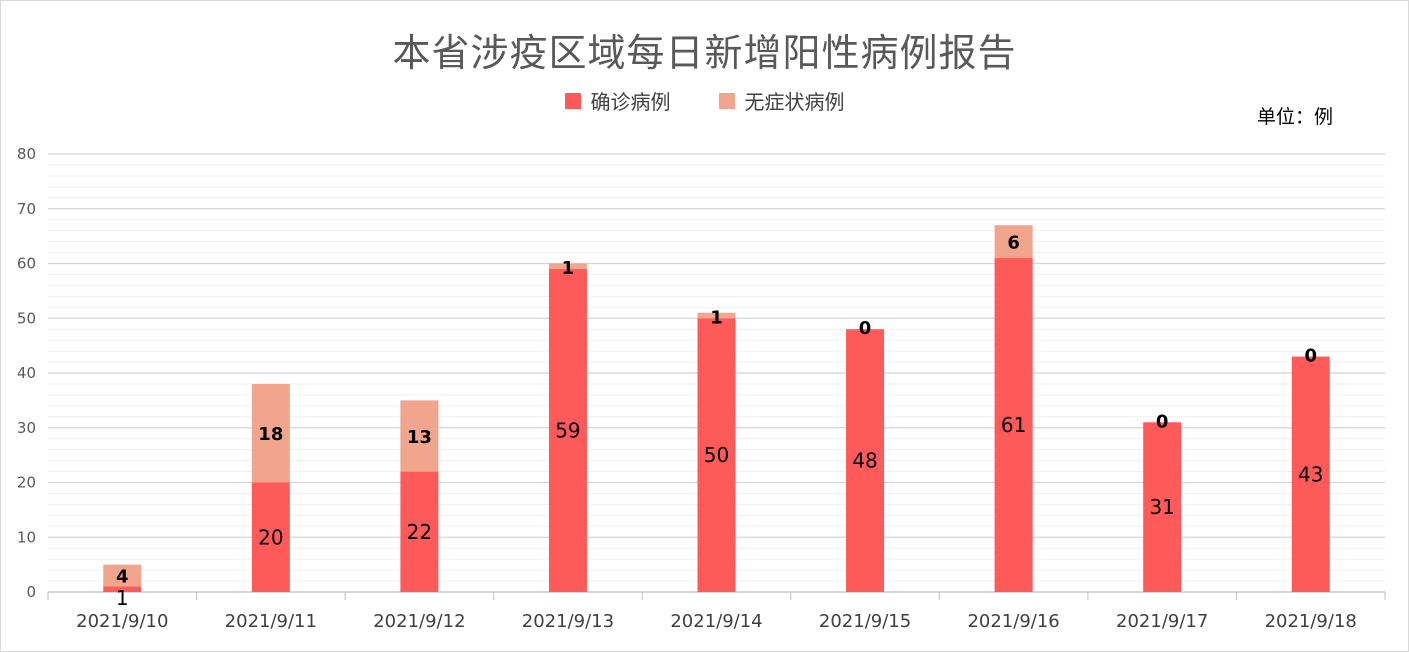 This screenshot has height=652, width=1409. I want to click on data-label-confirmed: 59, so click(567, 430).